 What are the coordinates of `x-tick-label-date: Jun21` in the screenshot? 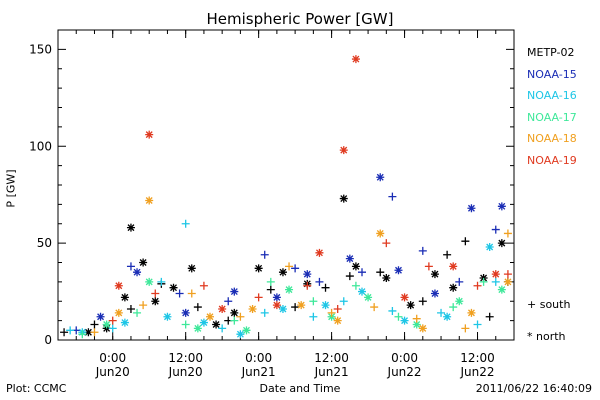 It's located at (258, 372).